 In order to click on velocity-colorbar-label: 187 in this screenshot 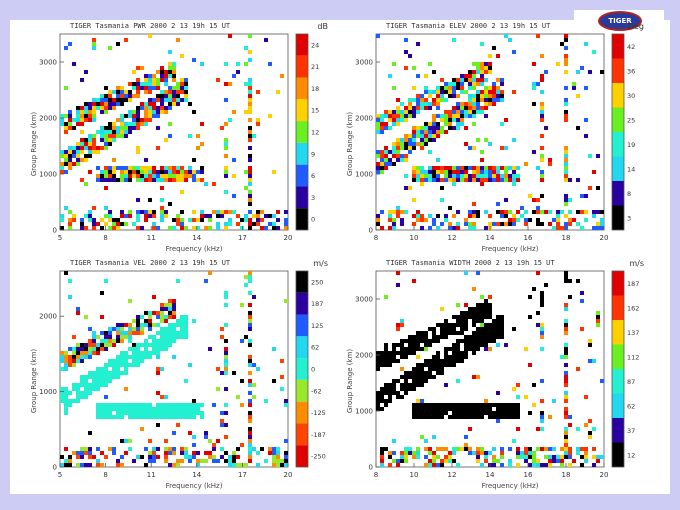, I will do `click(317, 304)`.